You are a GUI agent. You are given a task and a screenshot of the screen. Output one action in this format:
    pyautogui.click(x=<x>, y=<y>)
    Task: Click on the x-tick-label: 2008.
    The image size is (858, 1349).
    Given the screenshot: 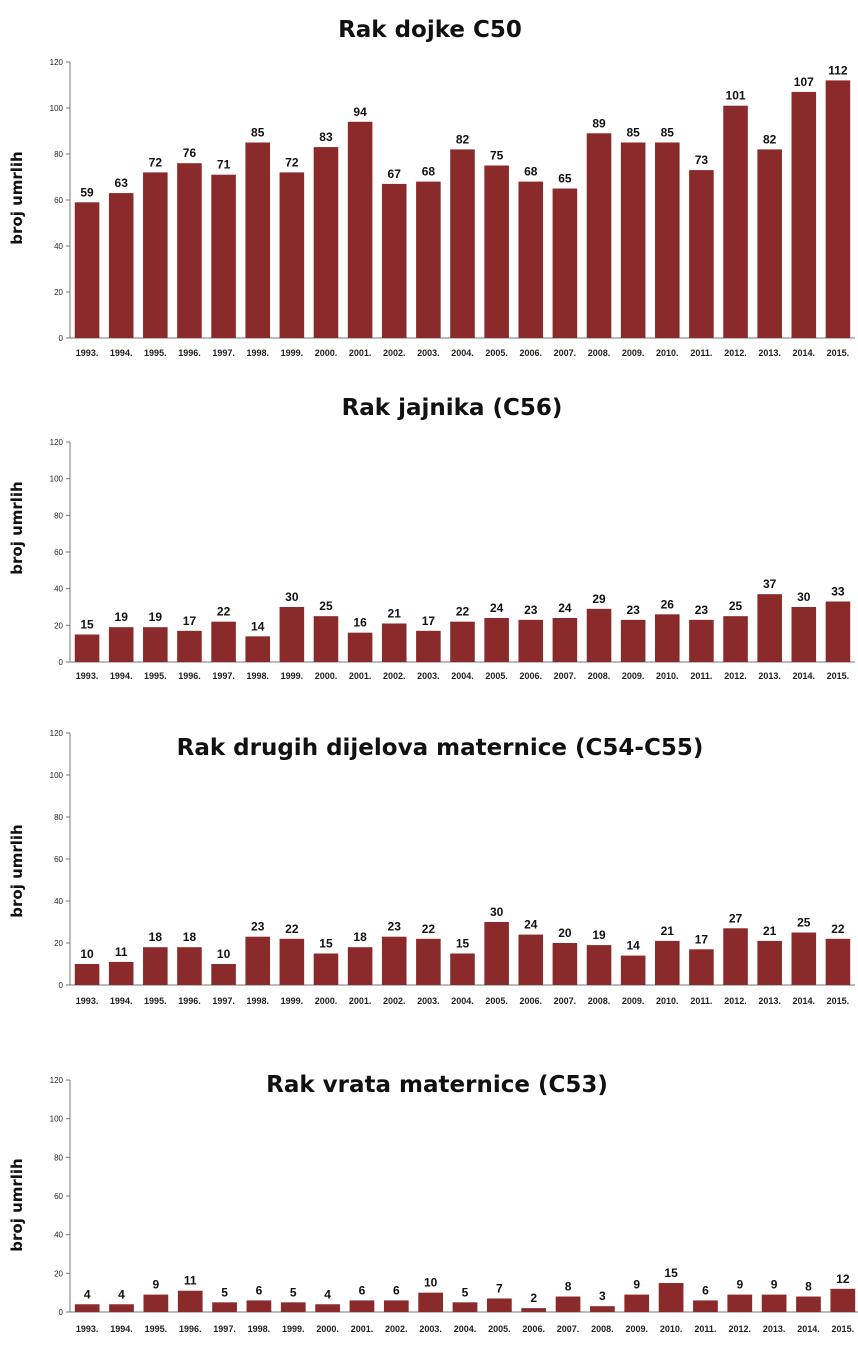 What is the action you would take?
    pyautogui.click(x=599, y=1001)
    